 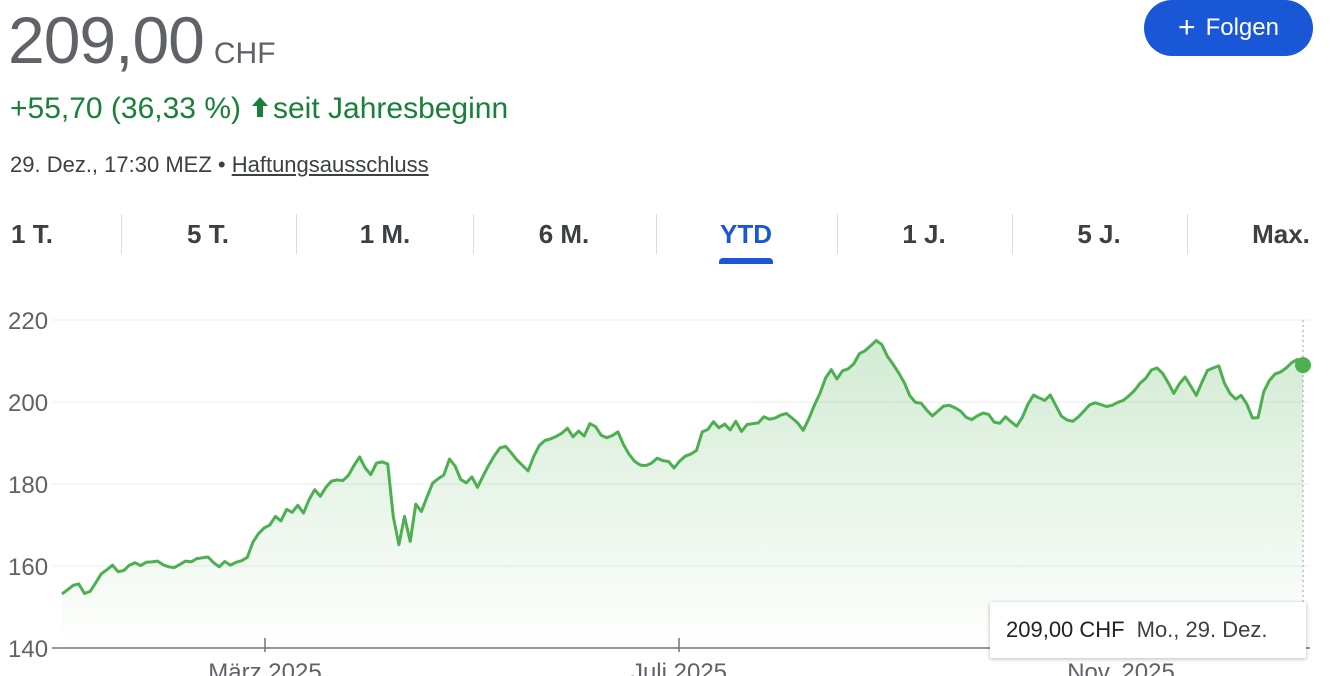 I want to click on tab-1m: 1 M., so click(x=385, y=234).